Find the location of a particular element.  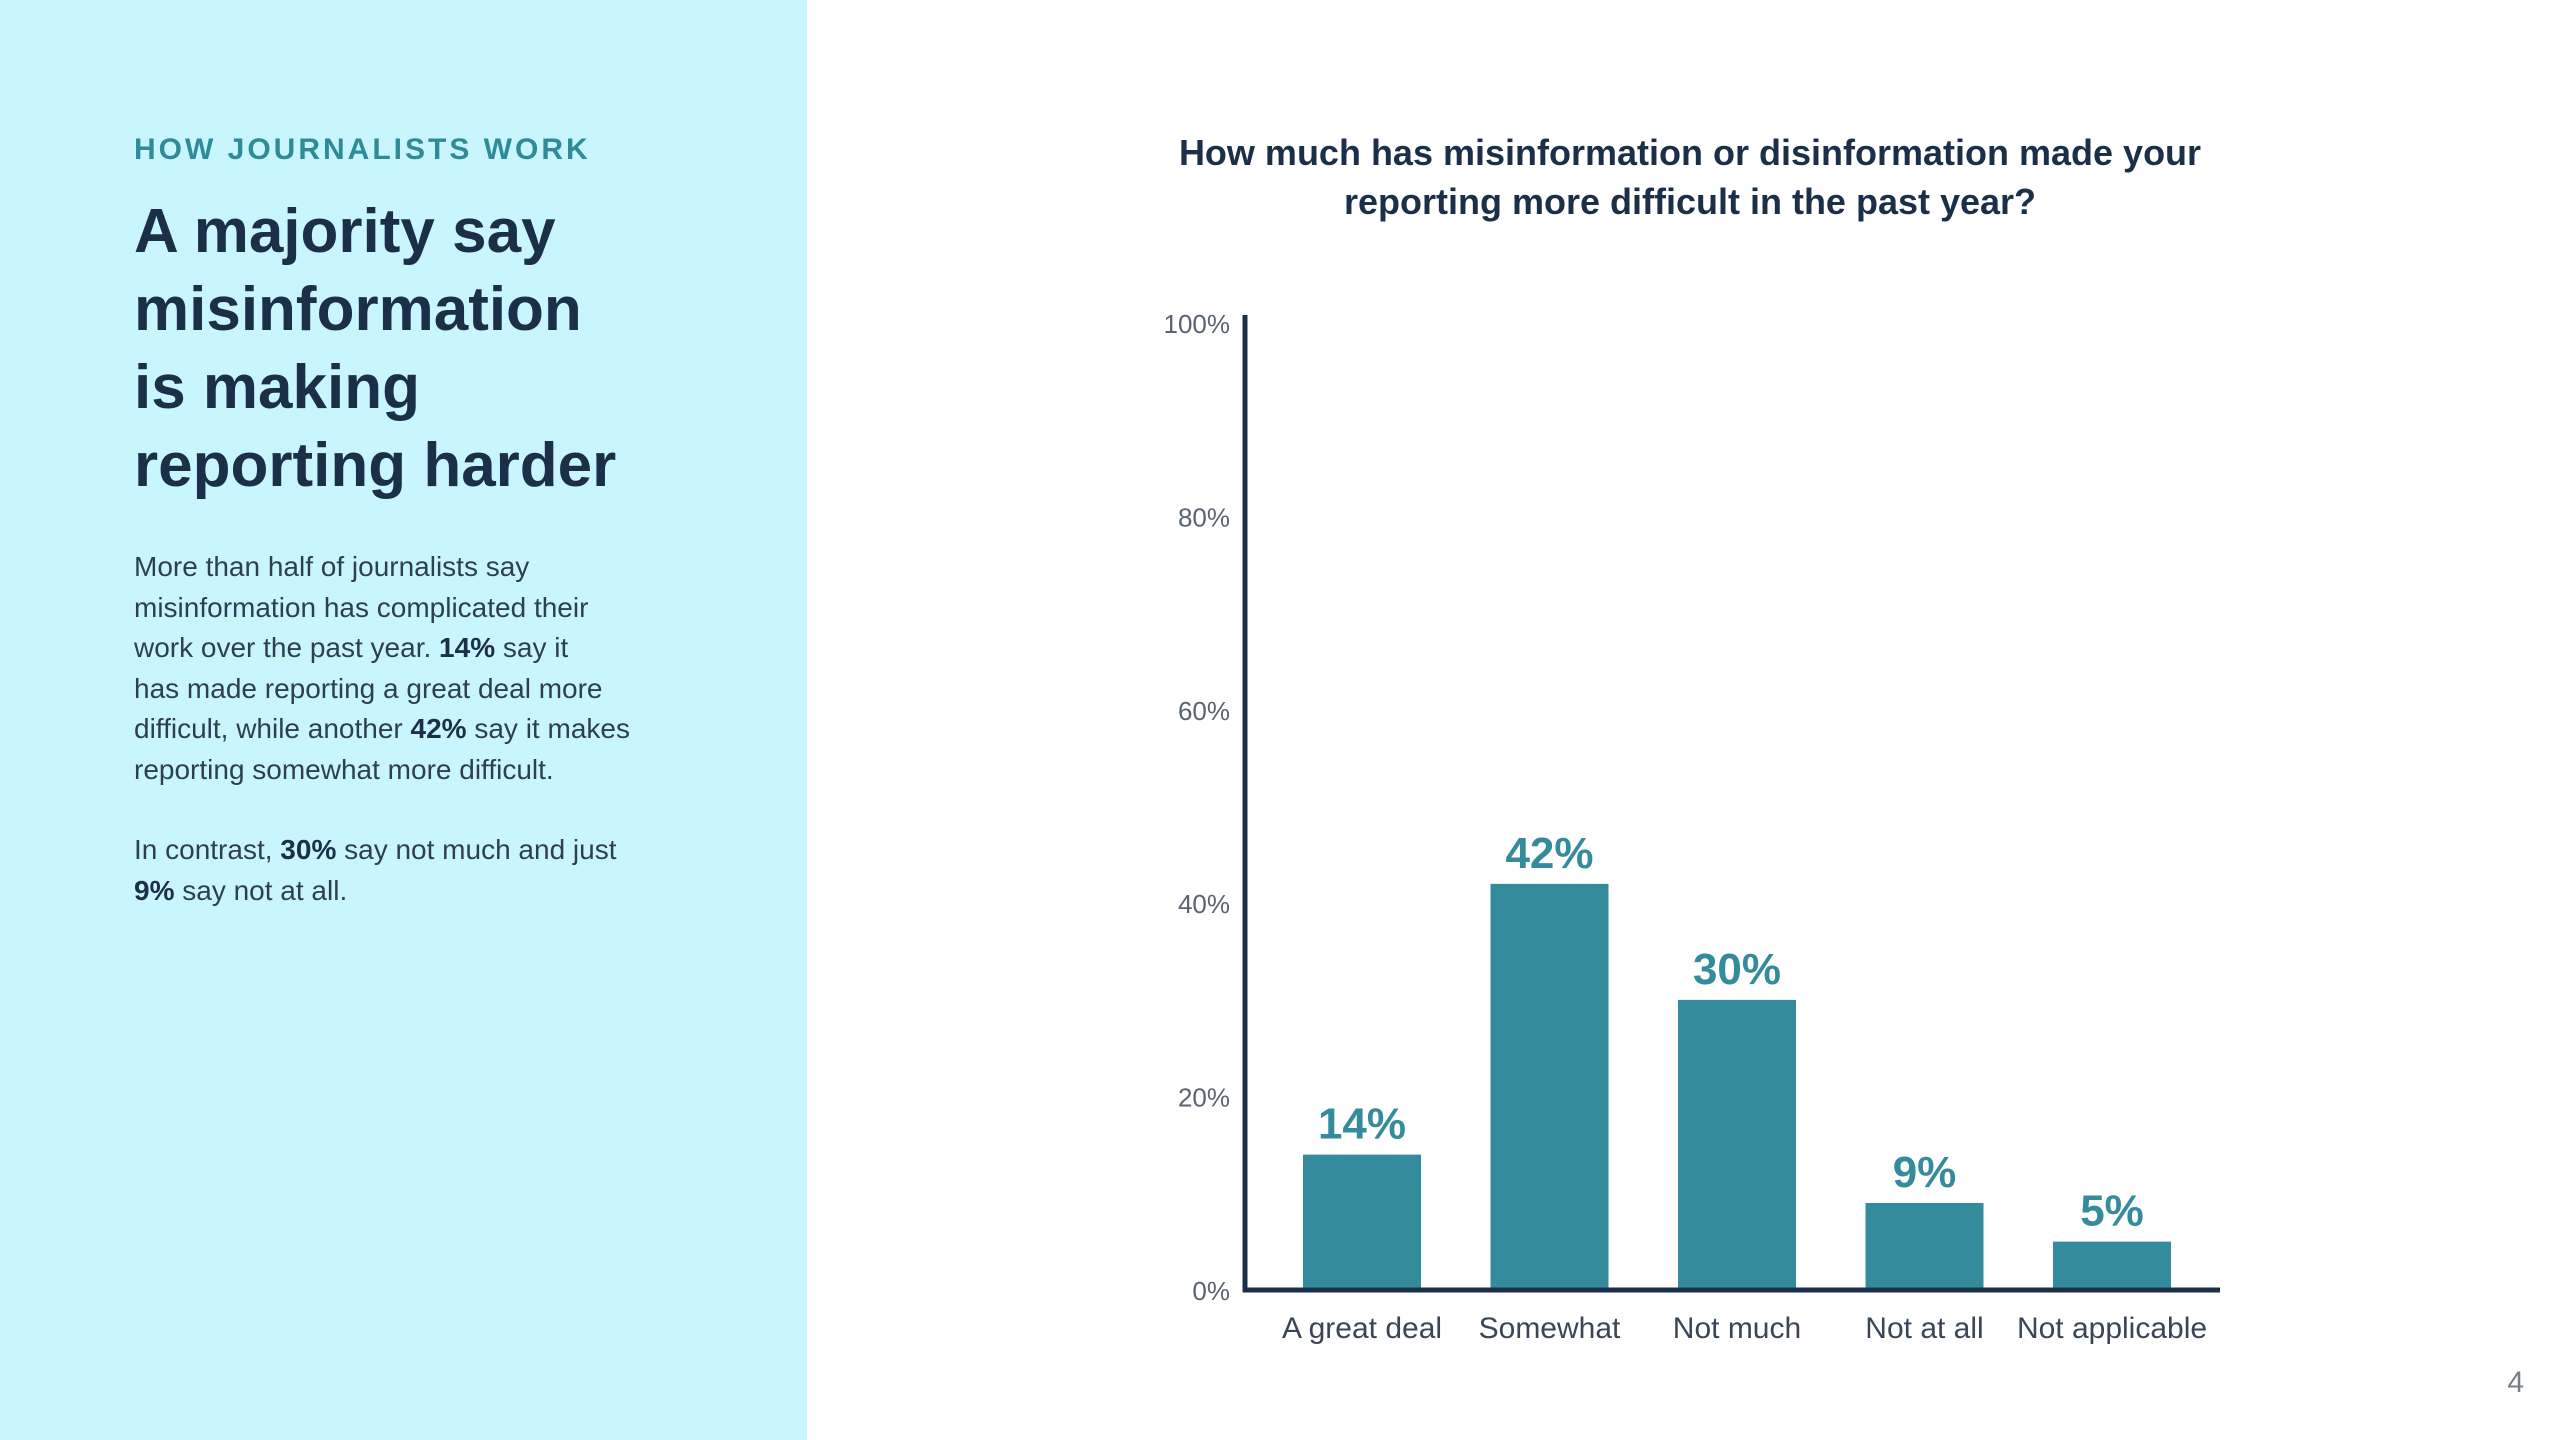

paragraph-line: In contrast, 30% say not much and just is located at coordinates (414, 850).